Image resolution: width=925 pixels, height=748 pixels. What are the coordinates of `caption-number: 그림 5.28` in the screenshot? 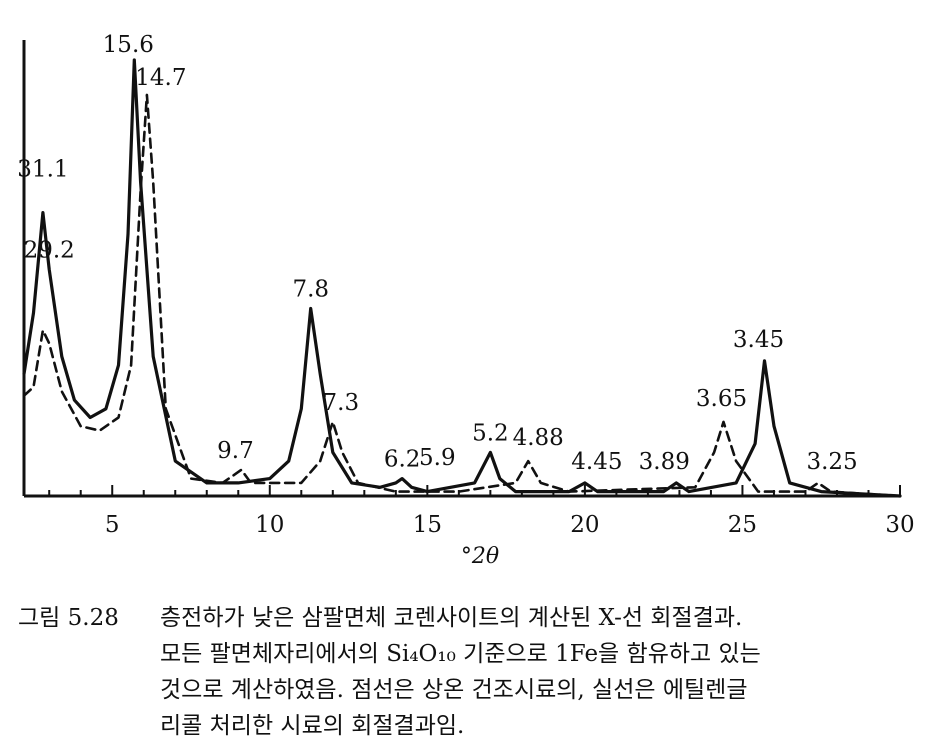 It's located at (68, 618).